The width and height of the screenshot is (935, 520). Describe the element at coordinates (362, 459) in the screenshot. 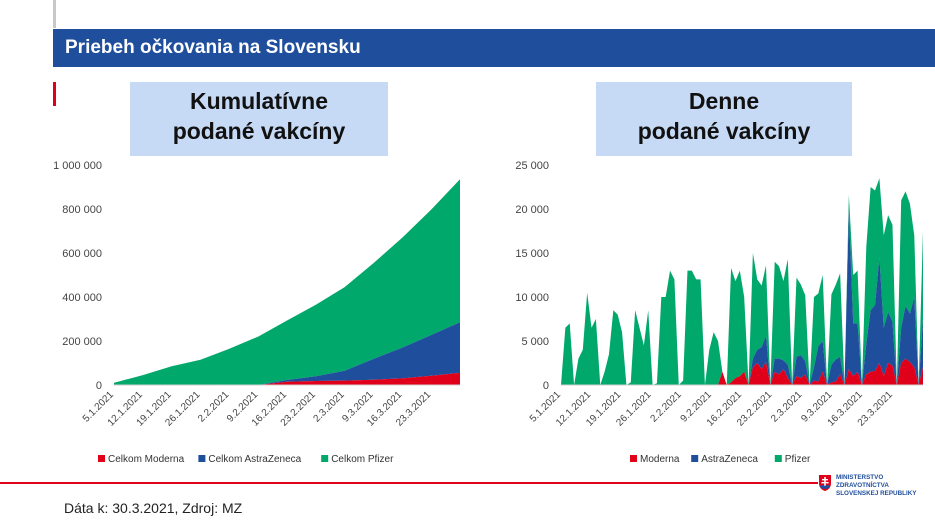

I see `legend-label: Celkom Pfizer` at that location.